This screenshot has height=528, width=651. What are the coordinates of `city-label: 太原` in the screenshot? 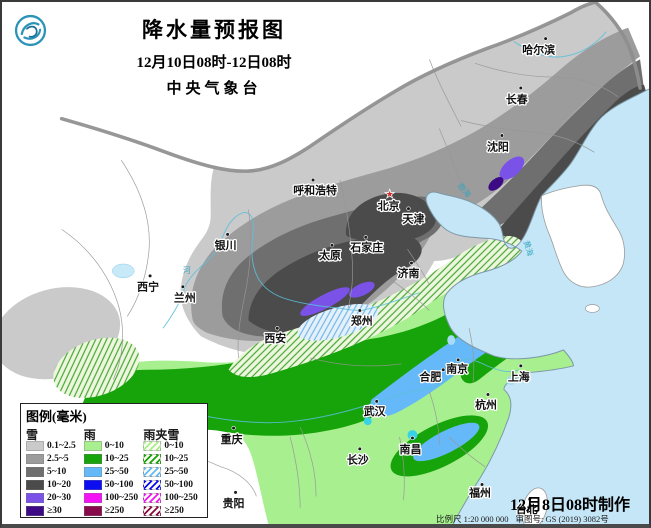 It's located at (330, 255).